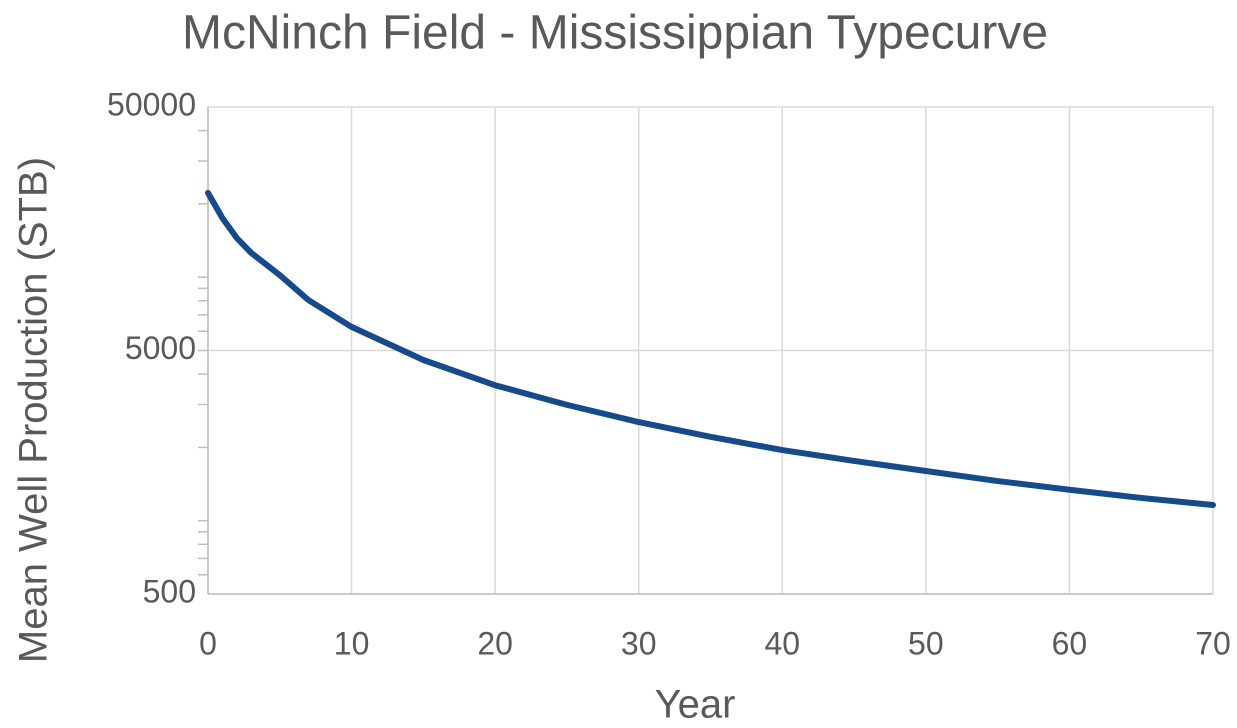  I want to click on x-tick-label: 20, so click(495, 643).